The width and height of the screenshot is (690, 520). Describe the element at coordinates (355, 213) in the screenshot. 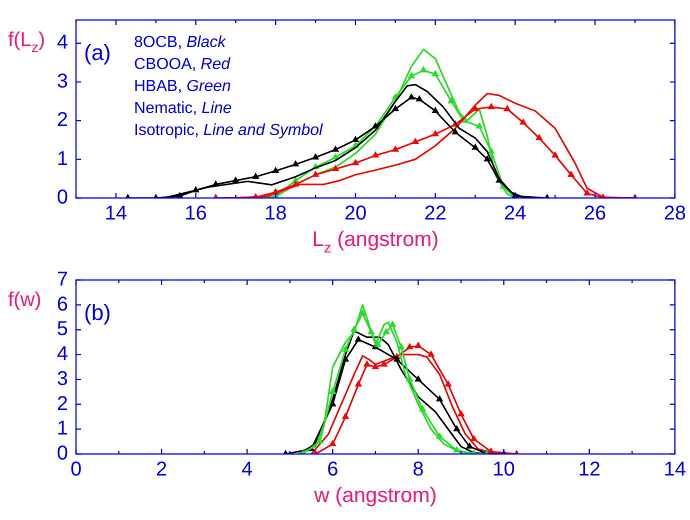

I see `x-tick-label: 20` at that location.